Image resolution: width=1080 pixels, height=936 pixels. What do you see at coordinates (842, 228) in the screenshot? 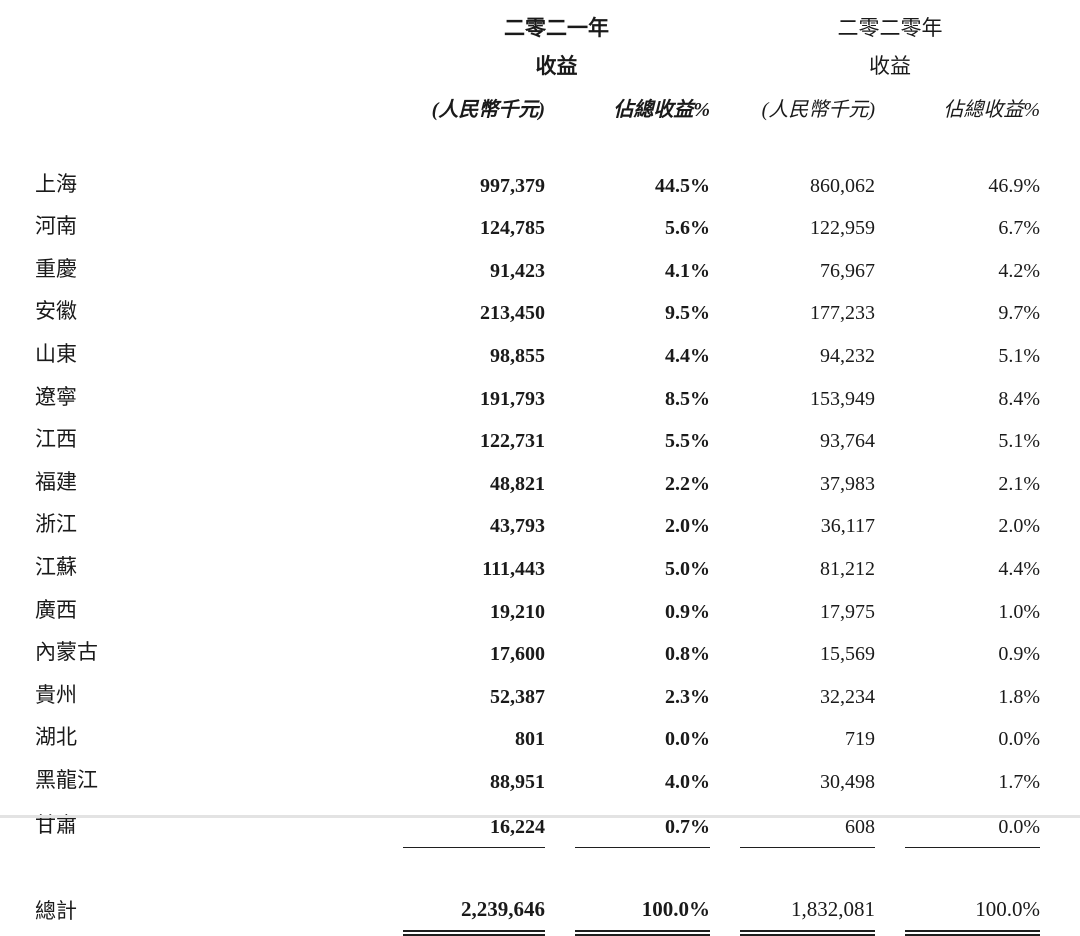
I see `rev-2020-cell: 122,959` at bounding box center [842, 228].